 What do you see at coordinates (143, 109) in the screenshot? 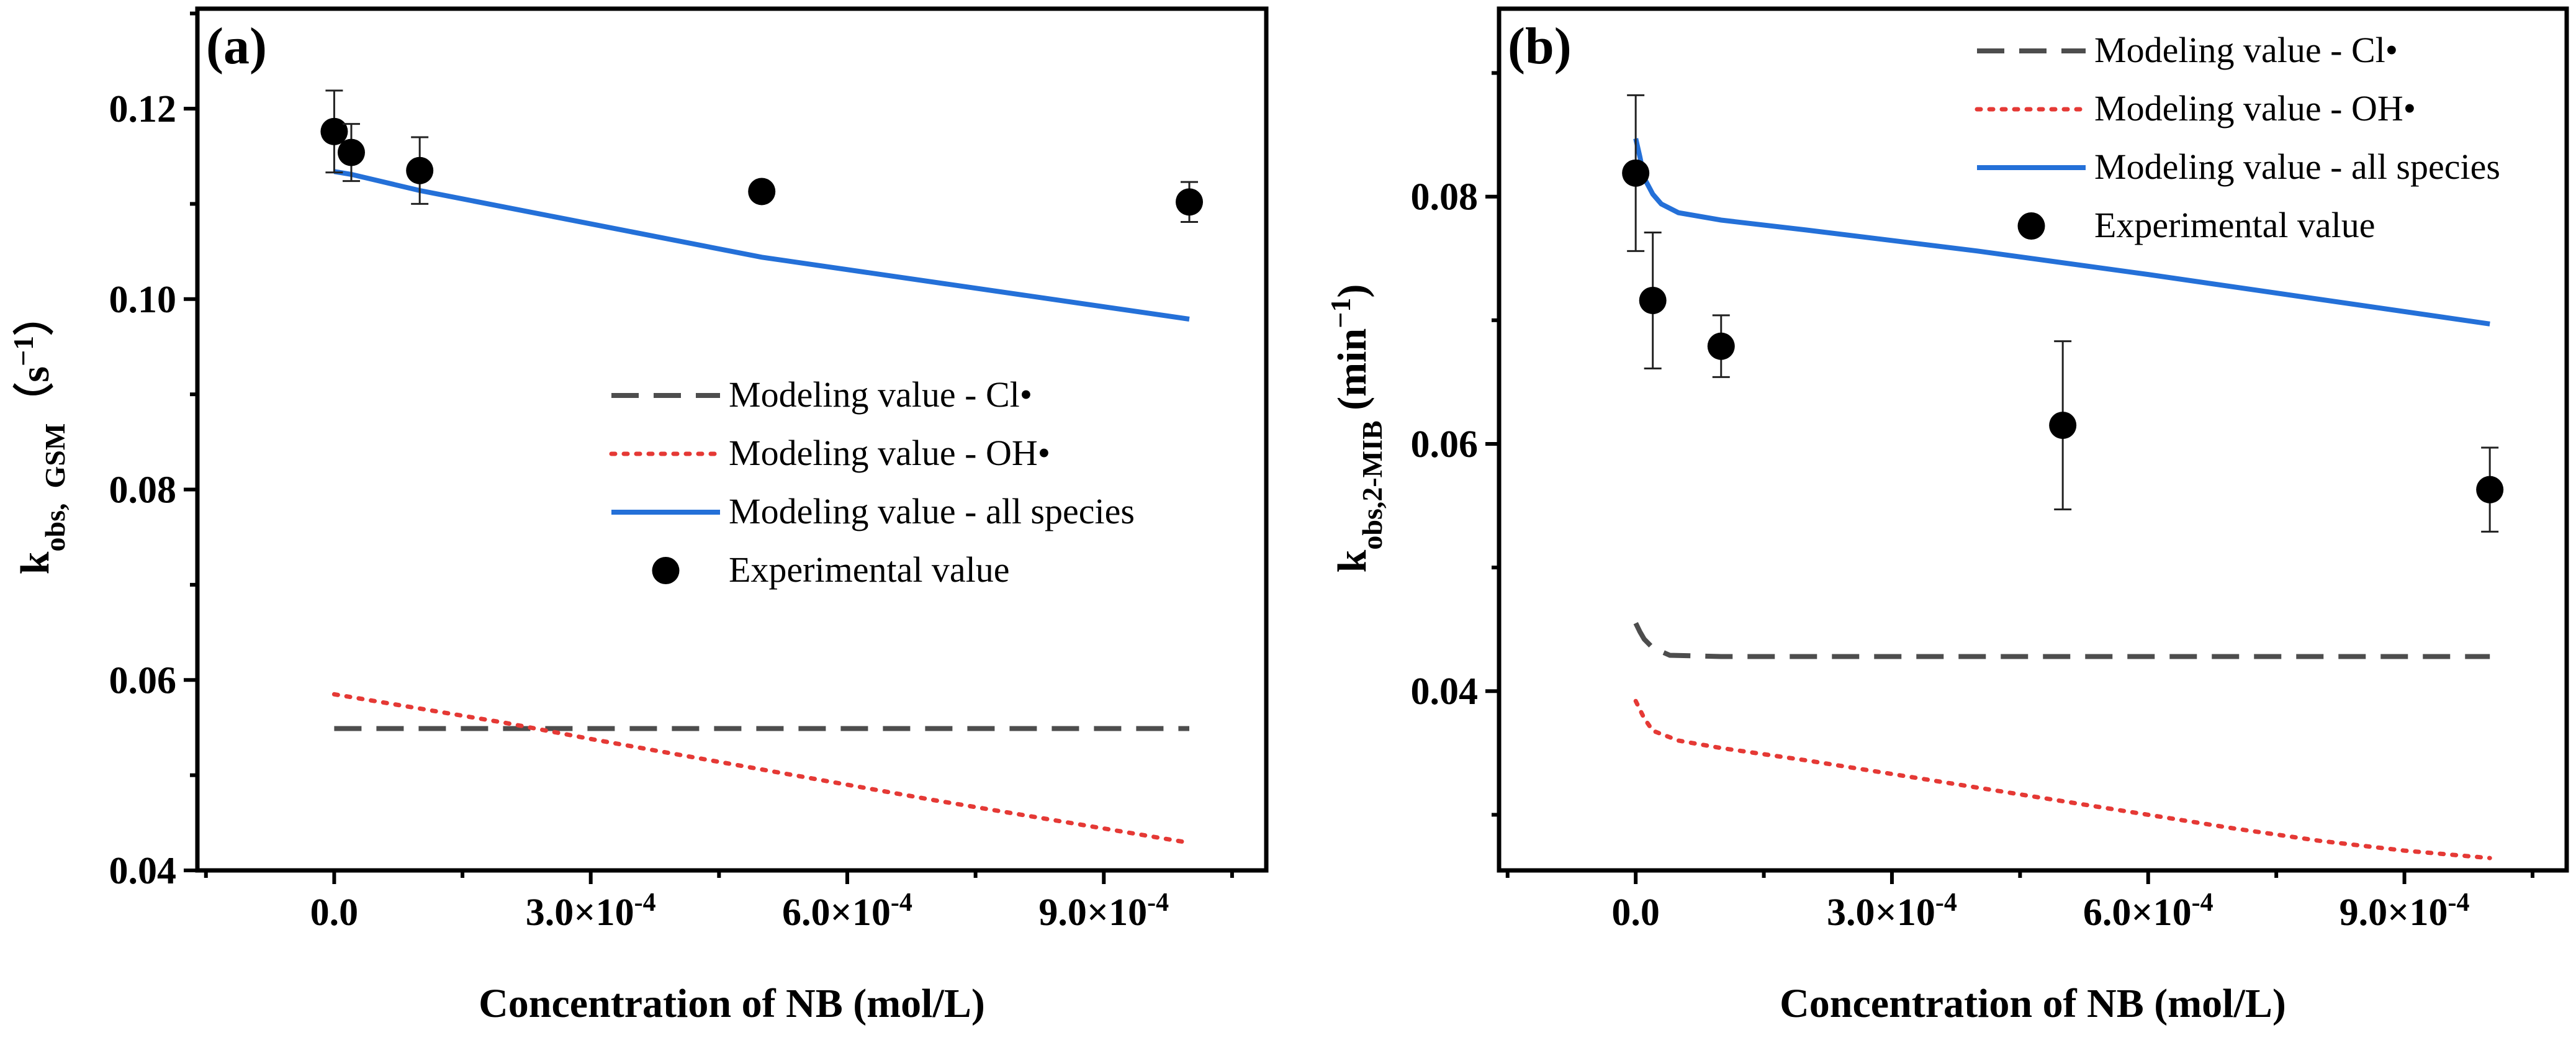
I see `y-tick-label: 0.12` at bounding box center [143, 109].